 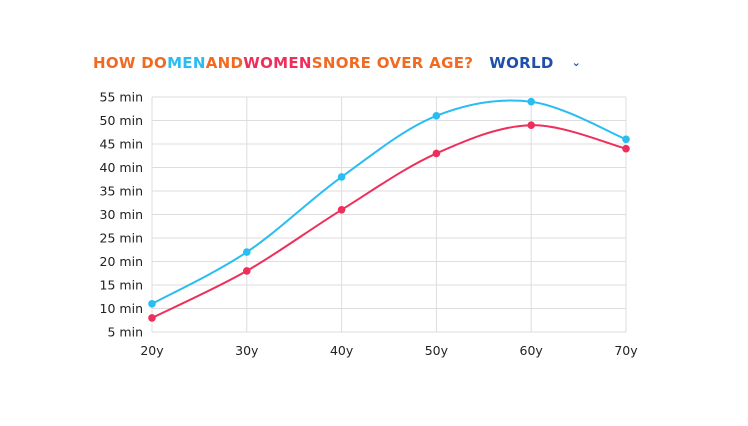 I want to click on title-segment-5: SNORE OVER AGE?, so click(x=392, y=63).